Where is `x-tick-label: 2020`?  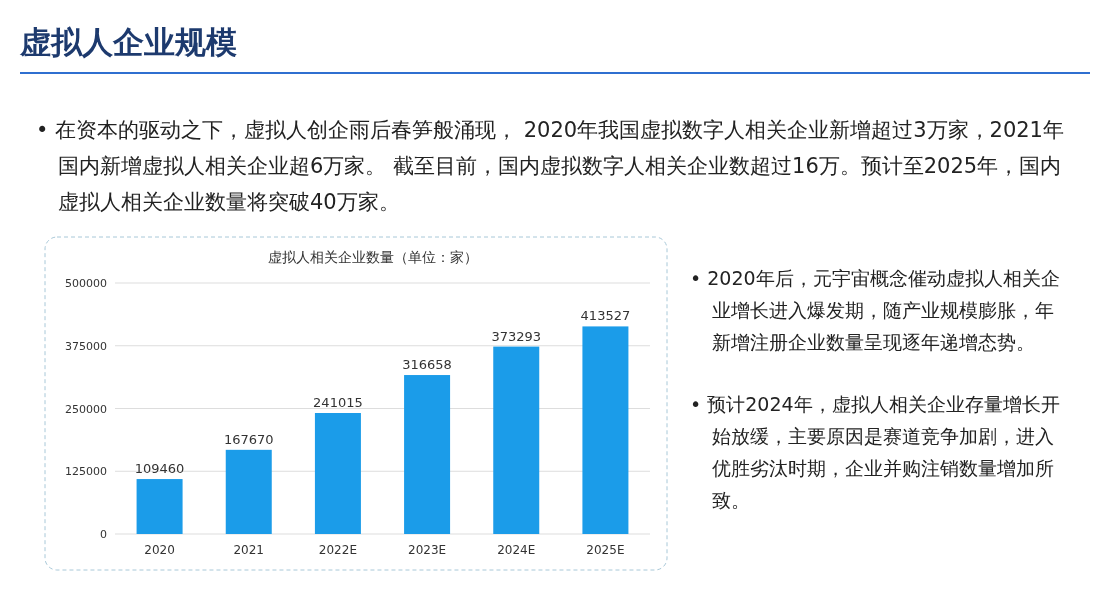 x-tick-label: 2020 is located at coordinates (159, 550).